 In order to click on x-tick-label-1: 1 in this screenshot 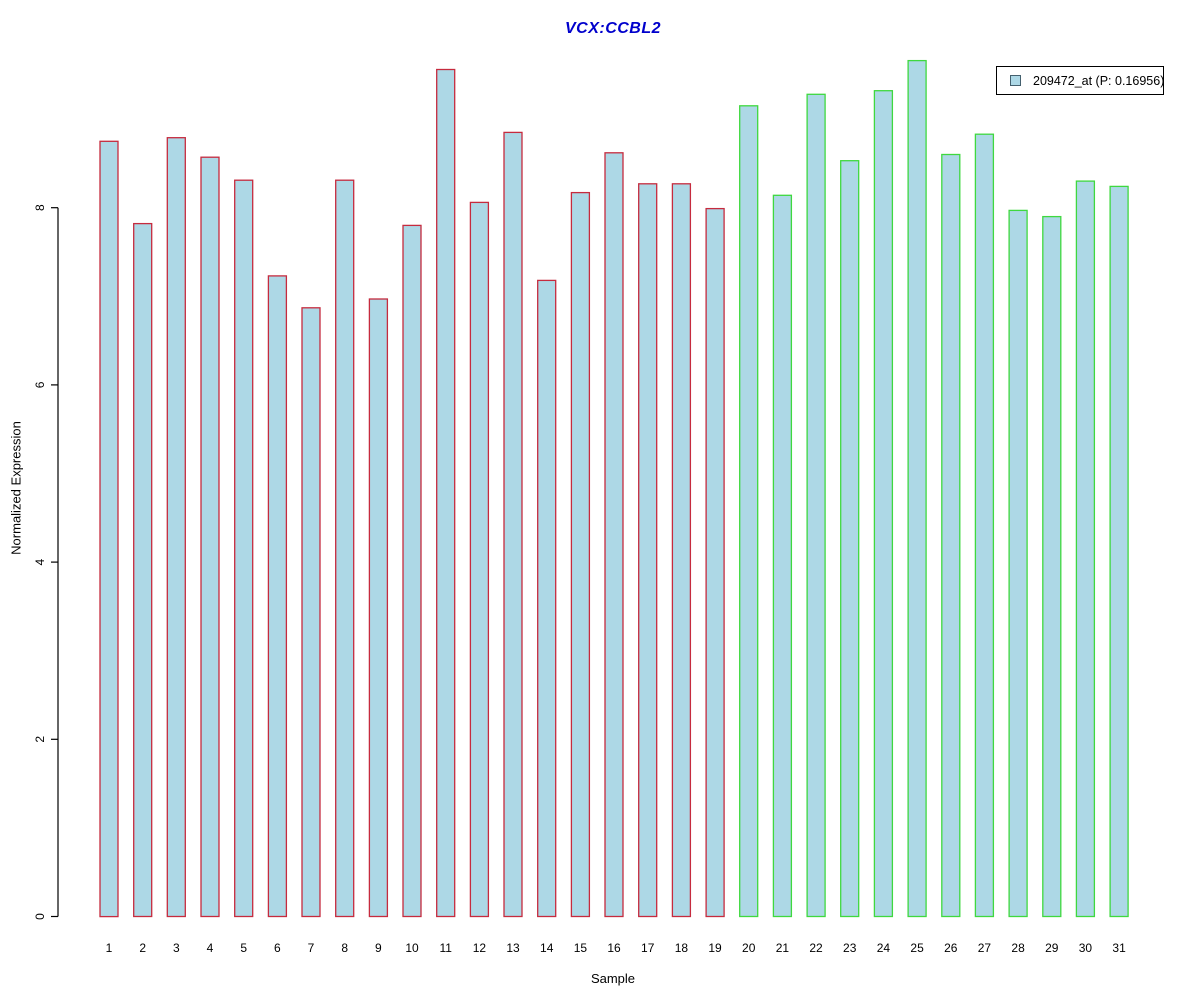, I will do `click(109, 948)`.